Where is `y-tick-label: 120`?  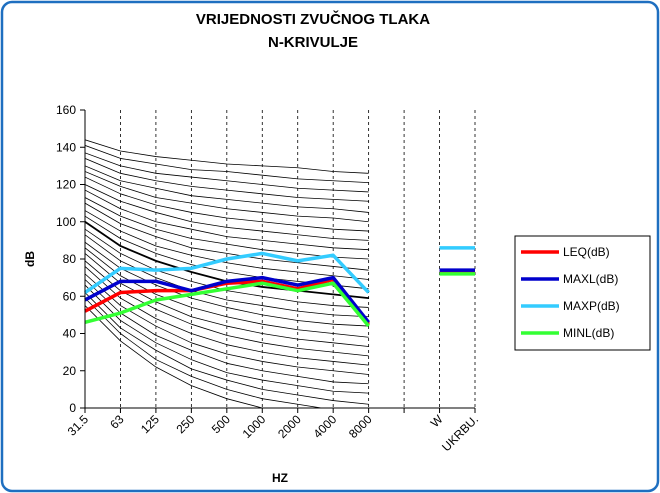
y-tick-label: 120 is located at coordinates (66, 185).